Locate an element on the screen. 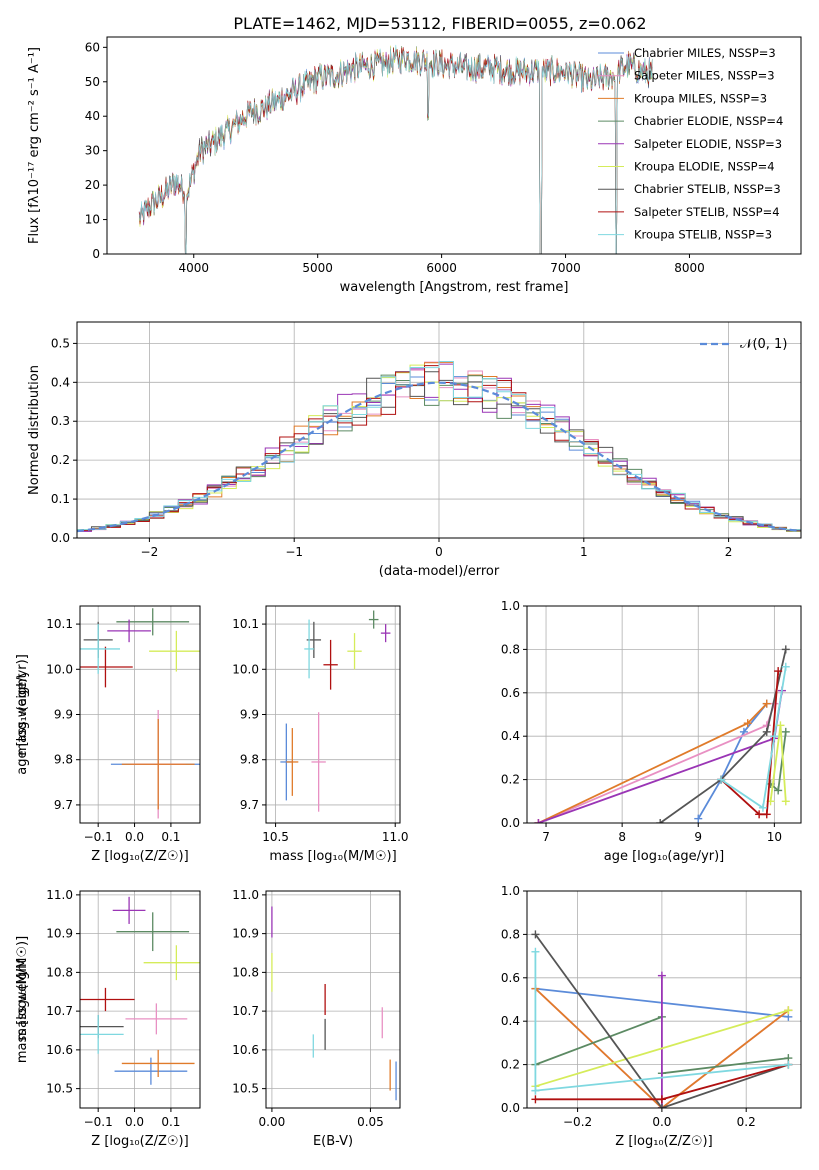 This screenshot has height=1170, width=819. x-tick-label: 2 is located at coordinates (729, 552).